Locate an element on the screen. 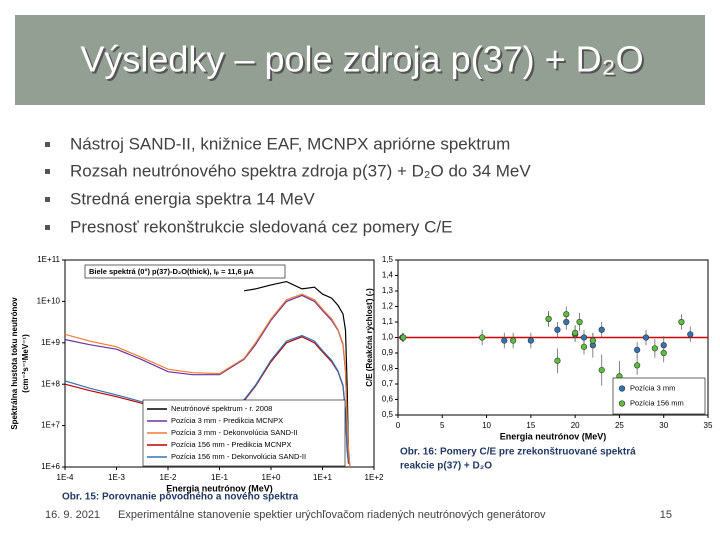  annotation-box is located at coordinates (185, 271).